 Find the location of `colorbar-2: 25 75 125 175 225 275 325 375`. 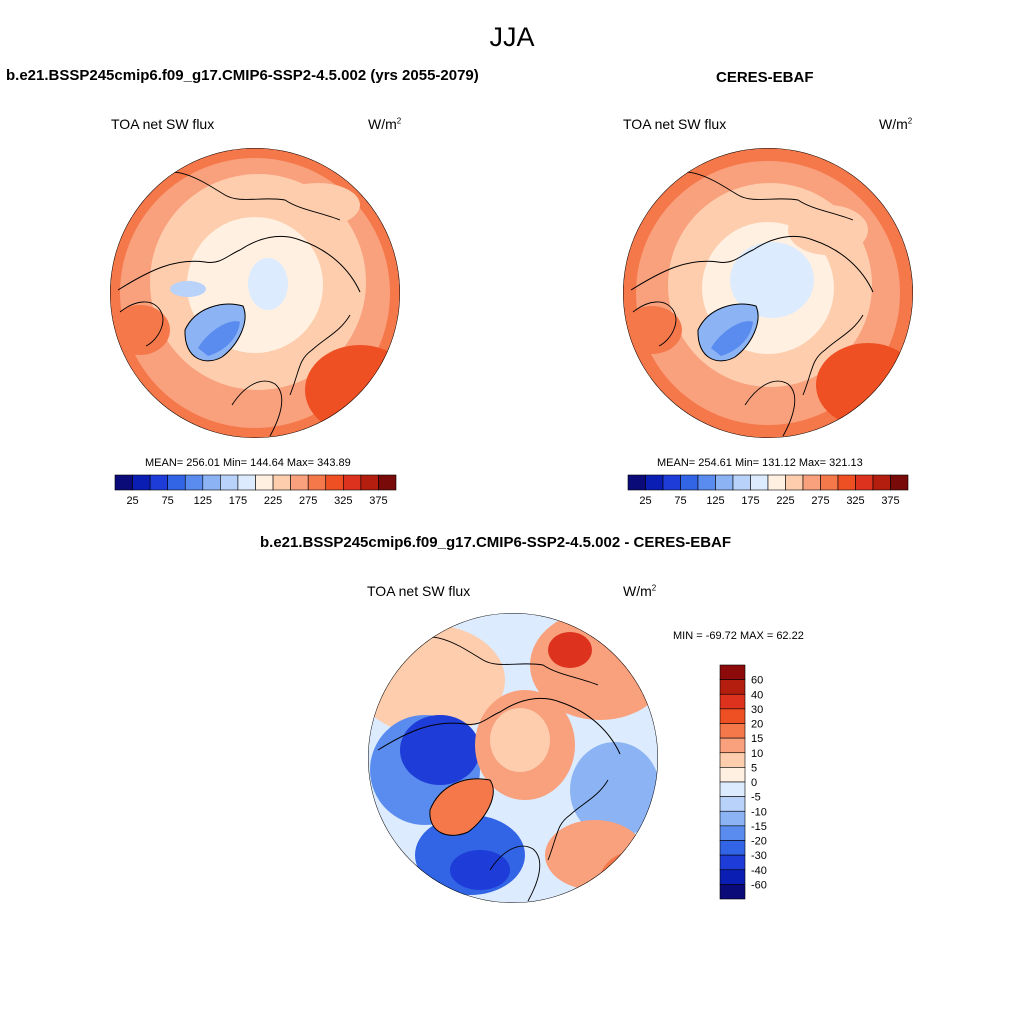

colorbar-2: 25 75 125 175 225 275 325 375 is located at coordinates (768, 490).